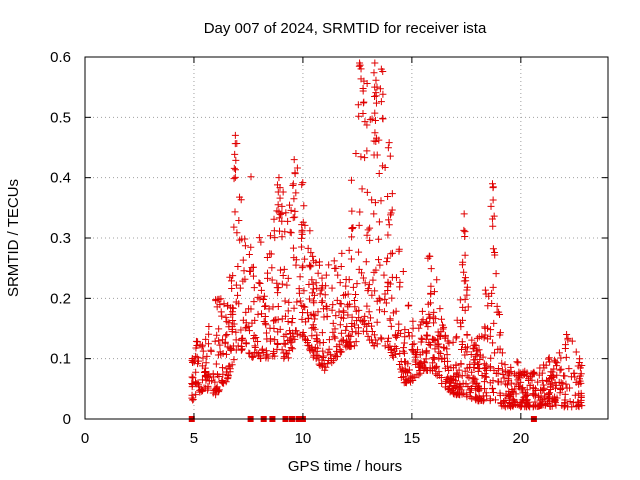  I want to click on y-tick-label: 0.5, so click(60, 117).